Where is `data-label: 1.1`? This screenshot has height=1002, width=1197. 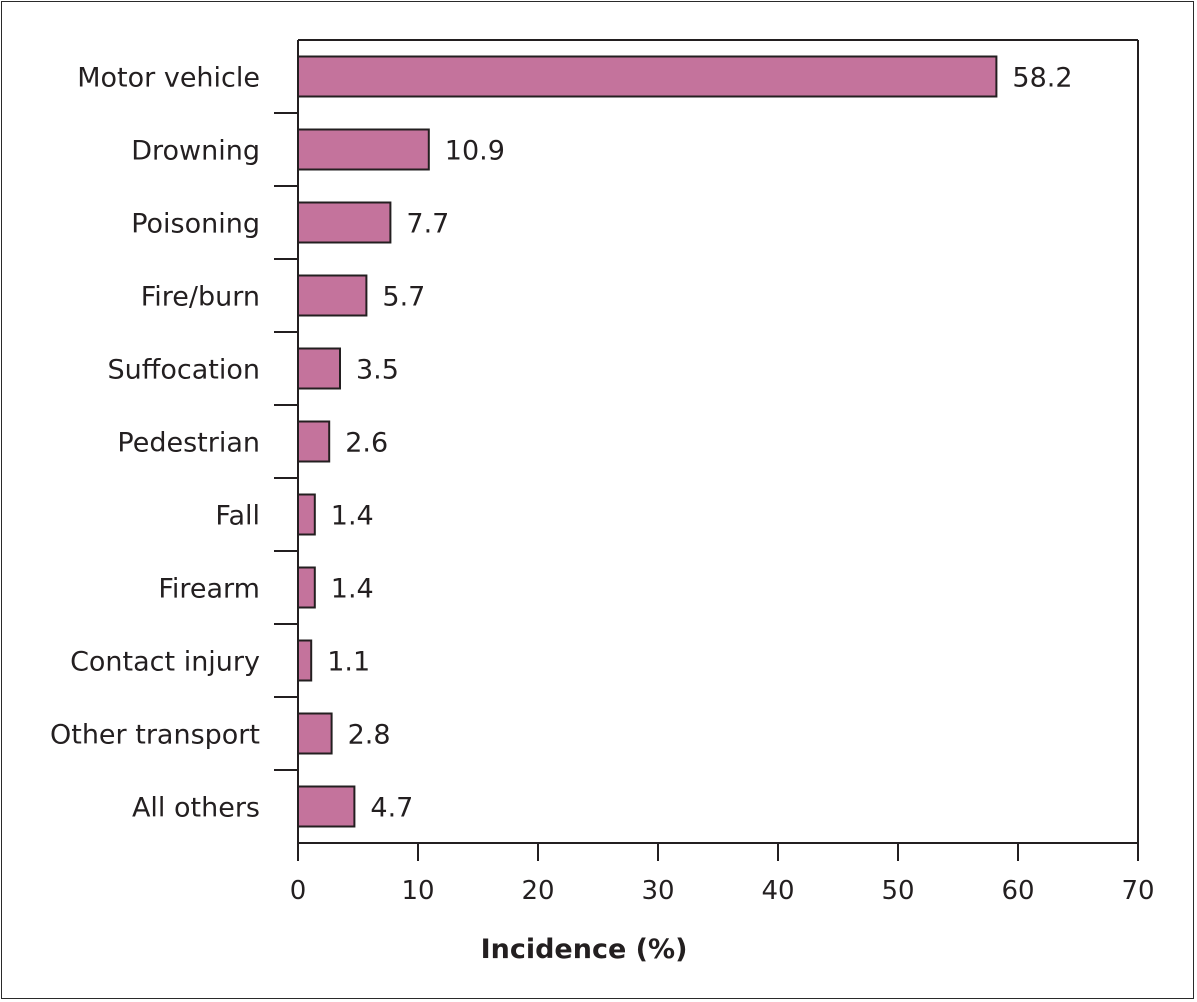
data-label: 1.1 is located at coordinates (348, 662).